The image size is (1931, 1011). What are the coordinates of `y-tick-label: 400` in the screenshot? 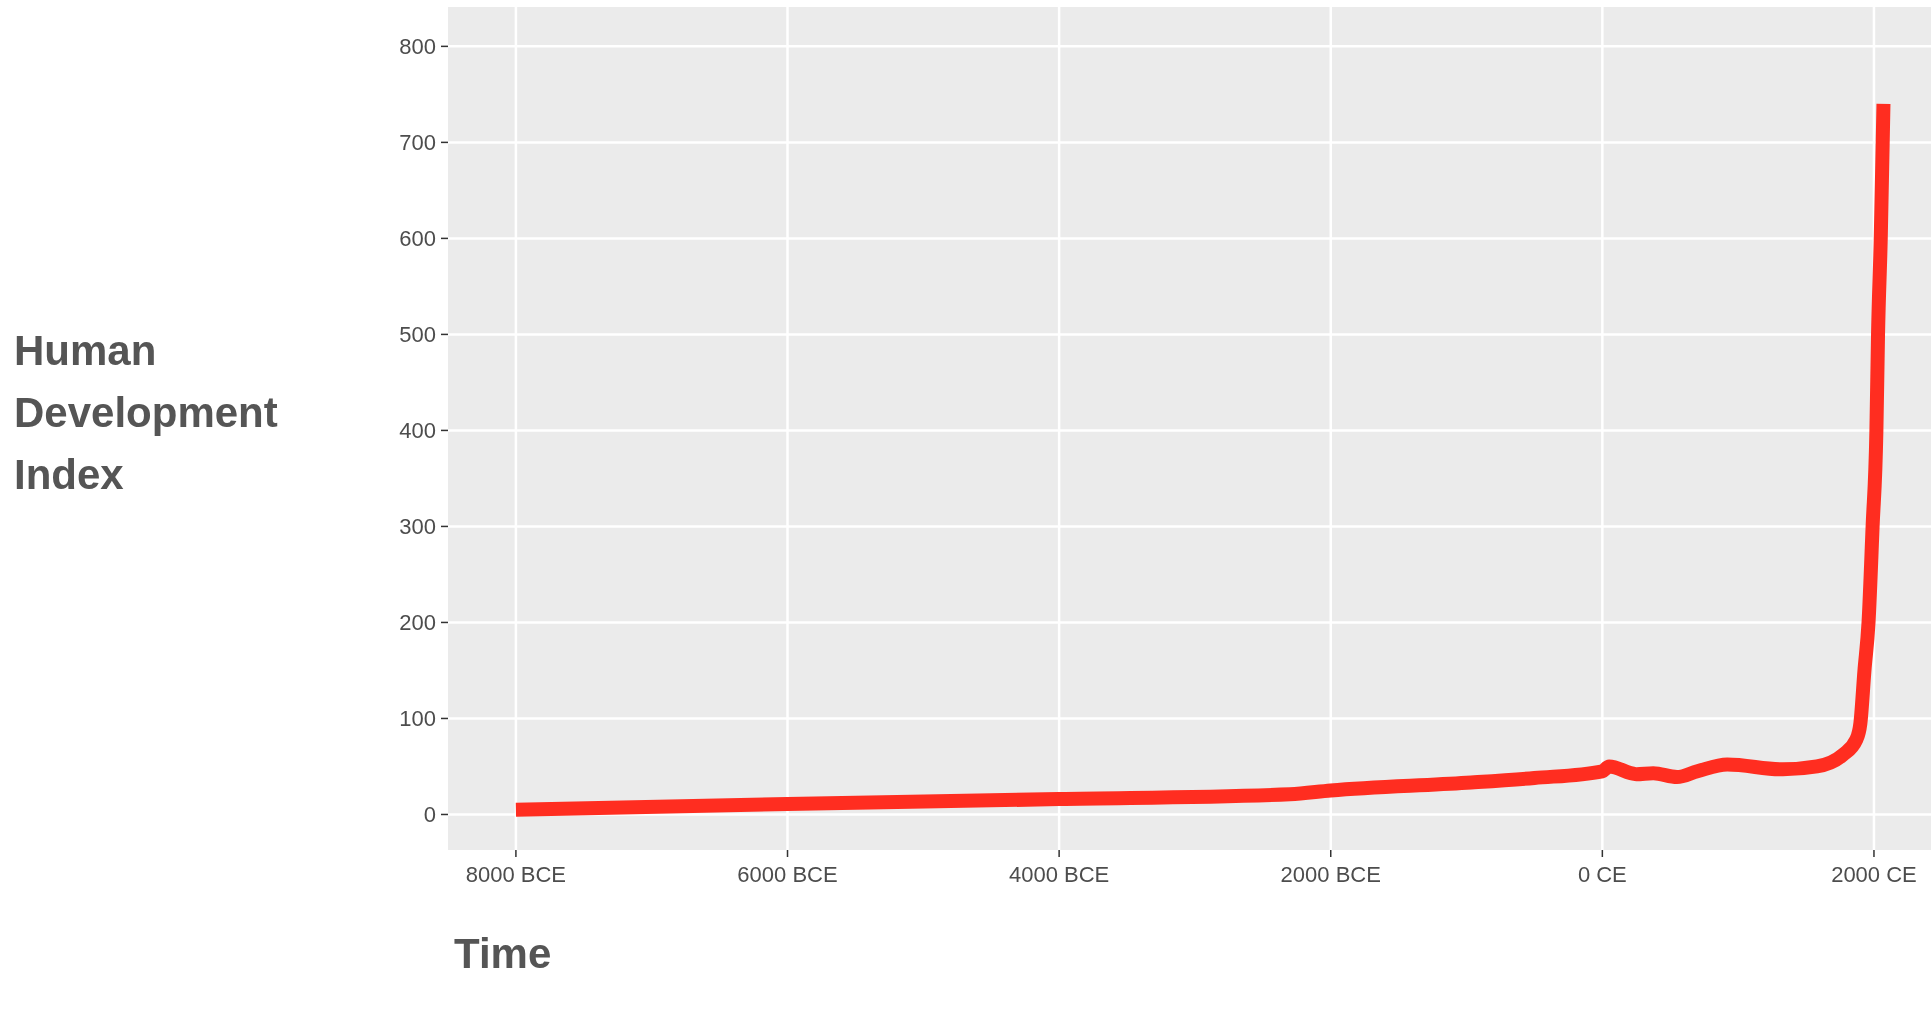 It's located at (417, 431).